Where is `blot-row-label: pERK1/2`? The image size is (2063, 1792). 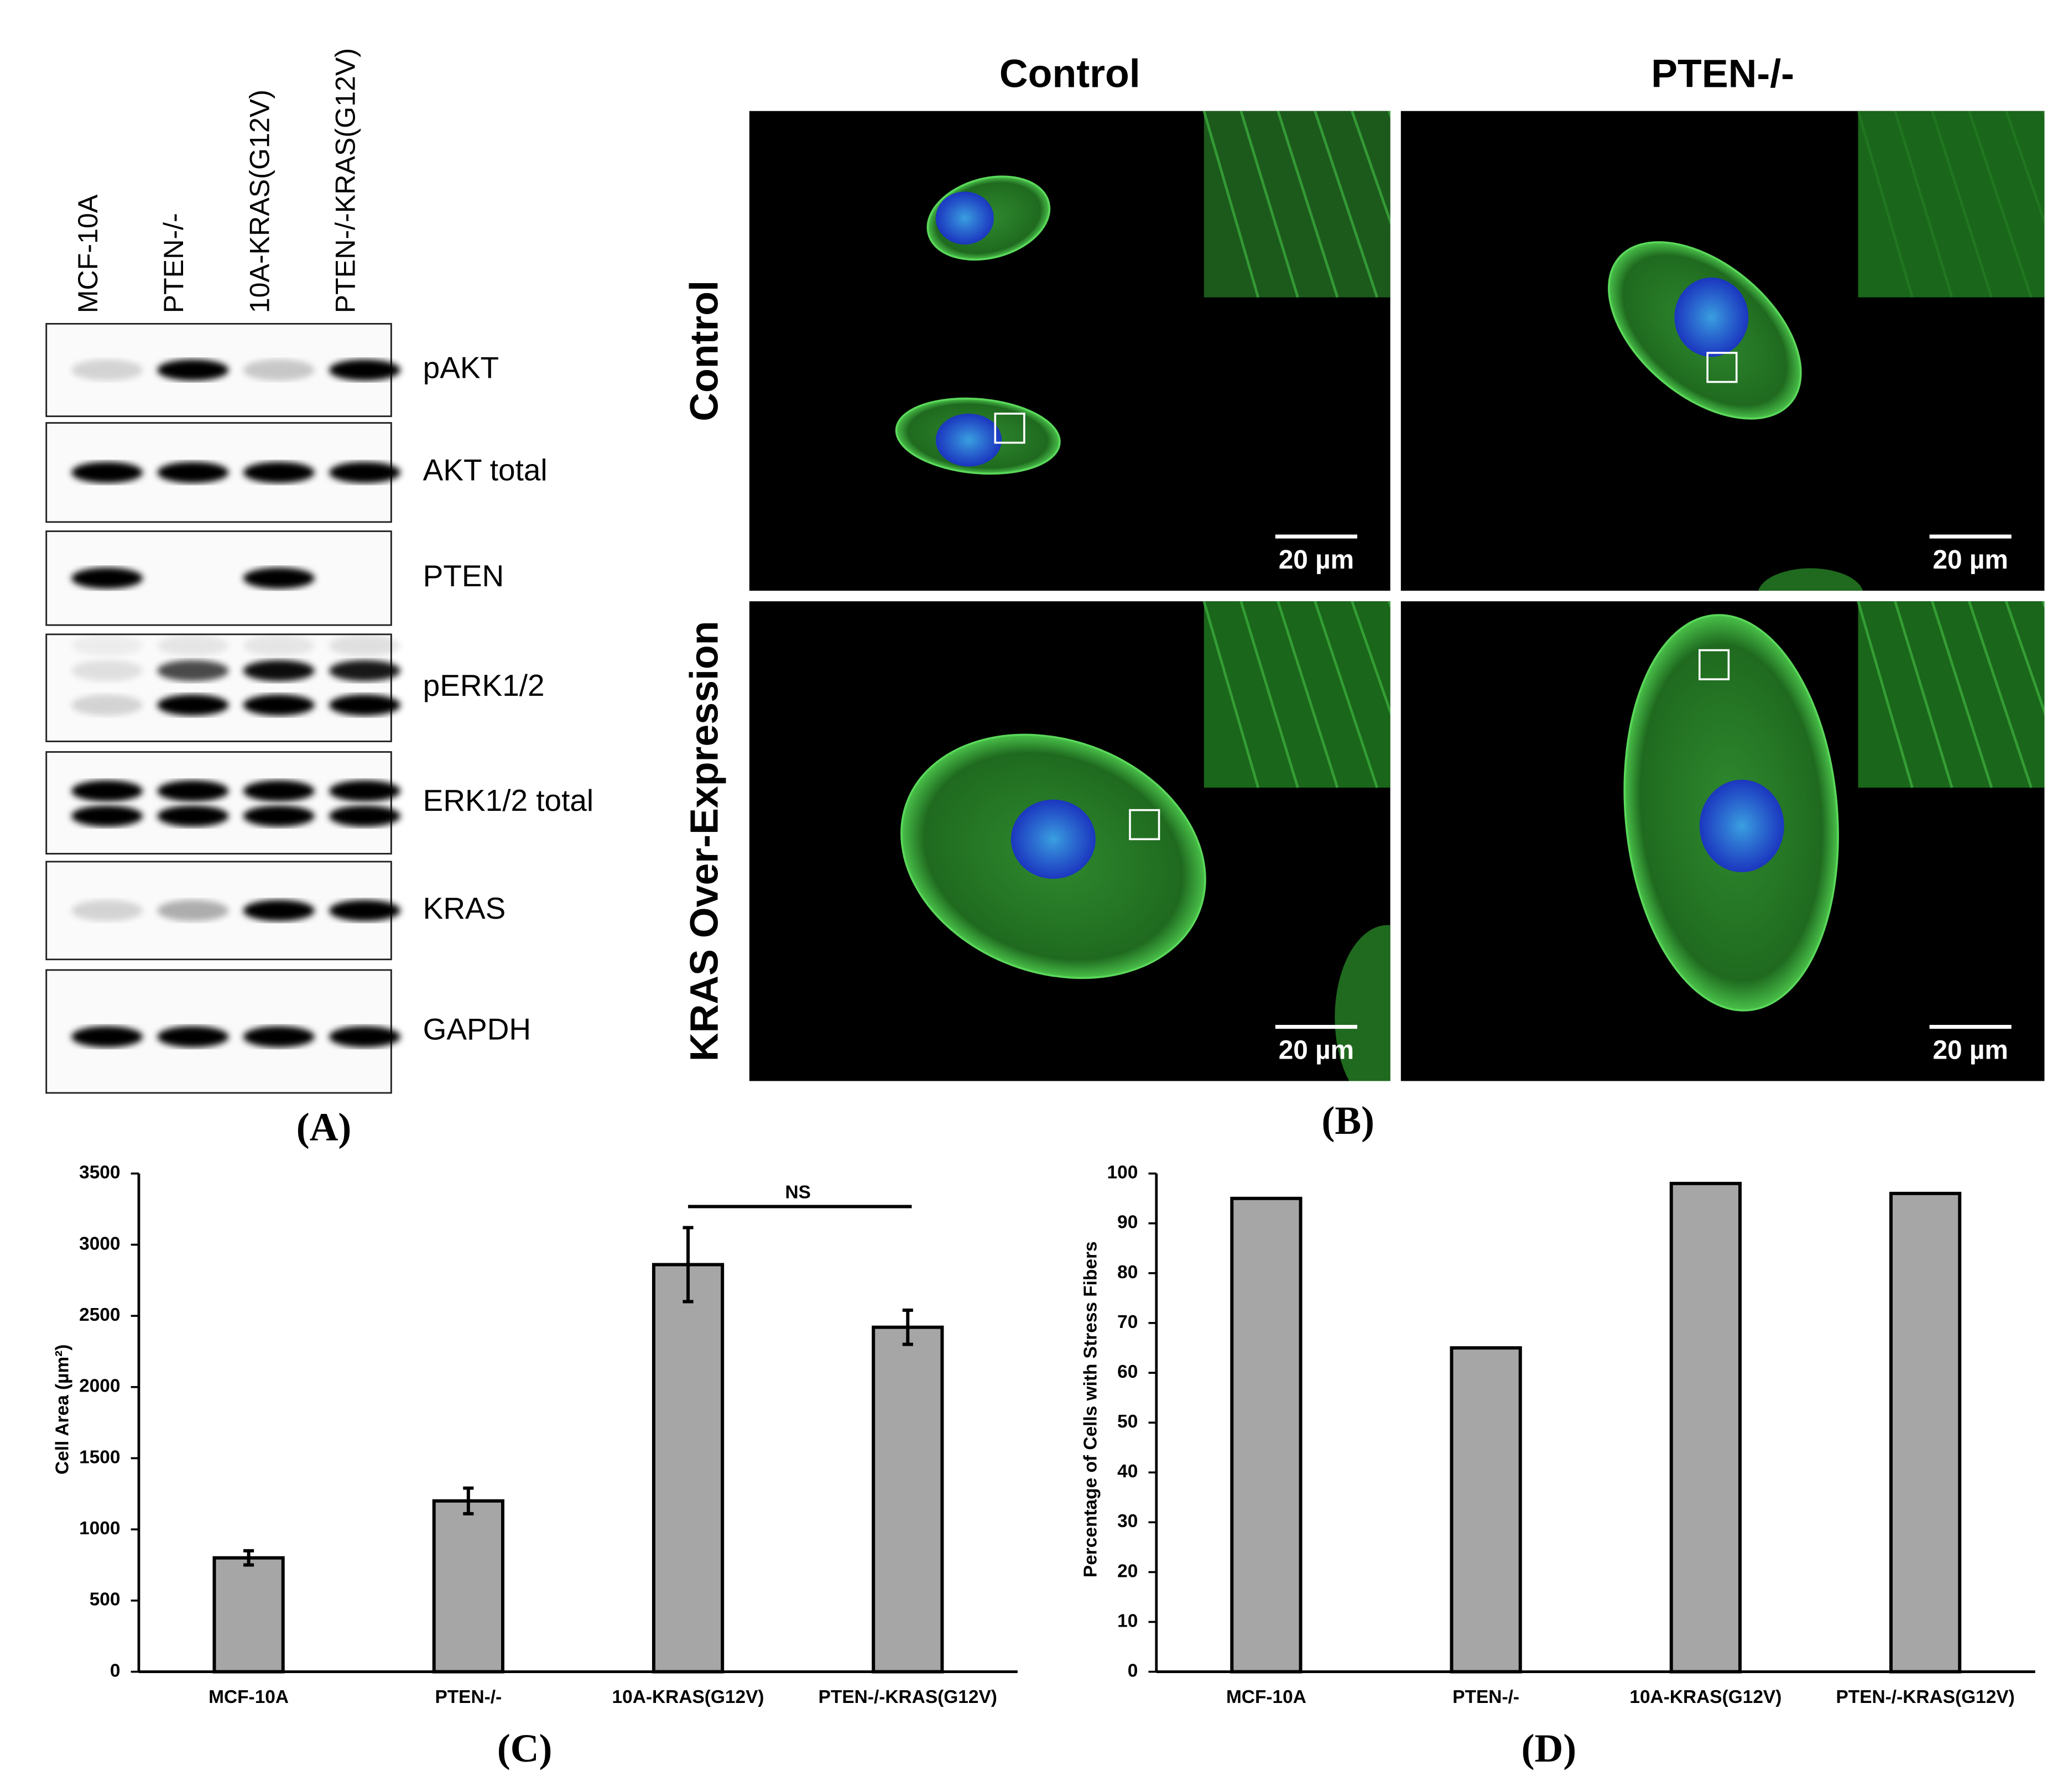
blot-row-label: pERK1/2 is located at coordinates (484, 685).